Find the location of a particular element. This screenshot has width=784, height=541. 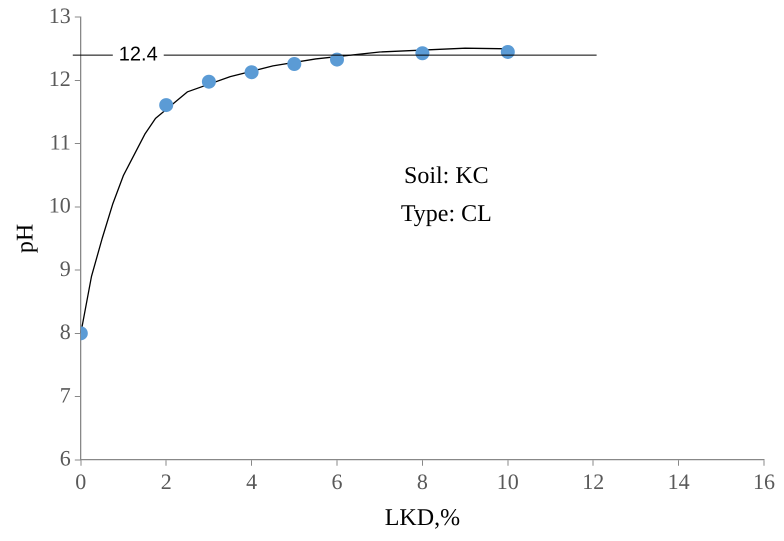

annotation: Type: CL is located at coordinates (446, 213).